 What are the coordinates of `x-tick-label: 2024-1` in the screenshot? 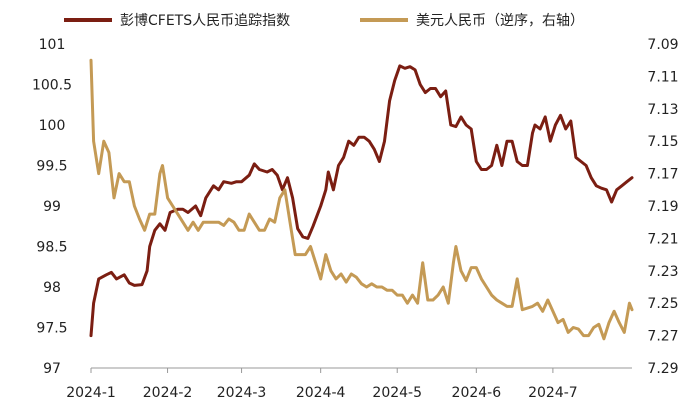 It's located at (91, 393).